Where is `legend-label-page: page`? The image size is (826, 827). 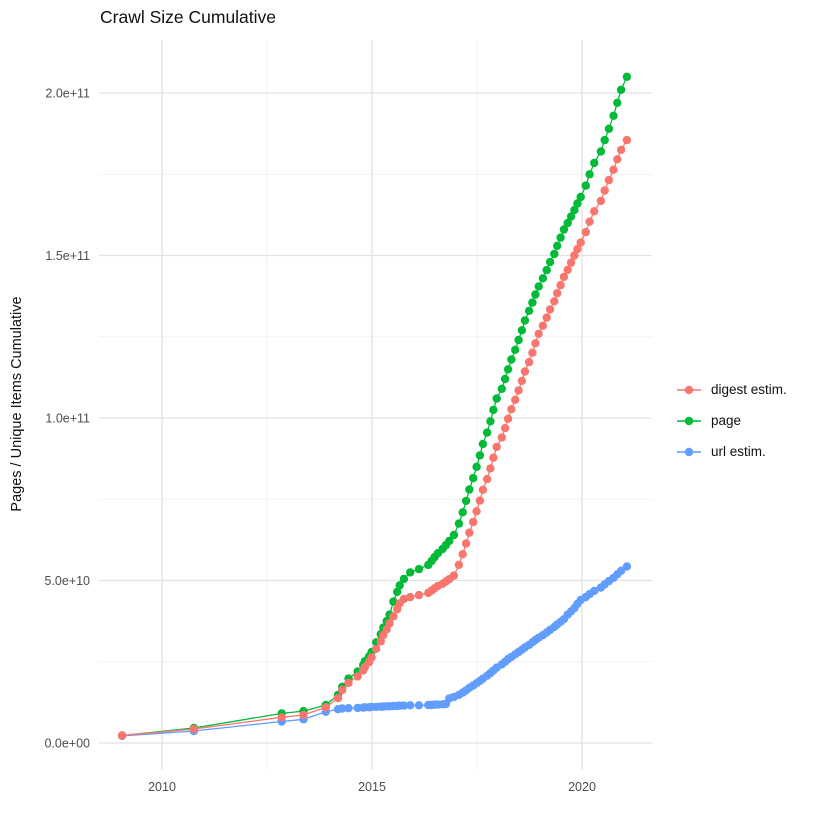
legend-label-page: page is located at coordinates (726, 420).